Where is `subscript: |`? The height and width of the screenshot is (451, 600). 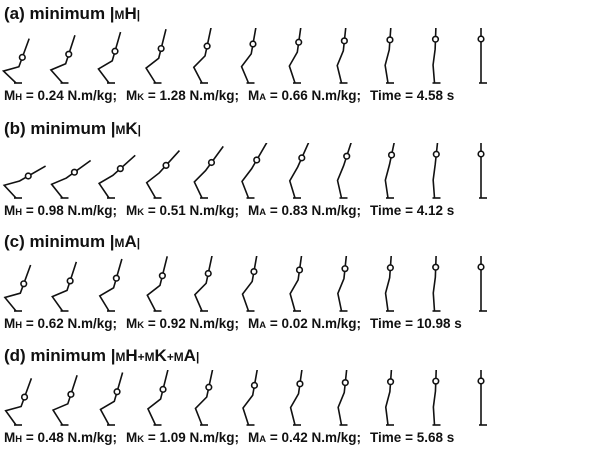 subscript: | is located at coordinates (138, 243).